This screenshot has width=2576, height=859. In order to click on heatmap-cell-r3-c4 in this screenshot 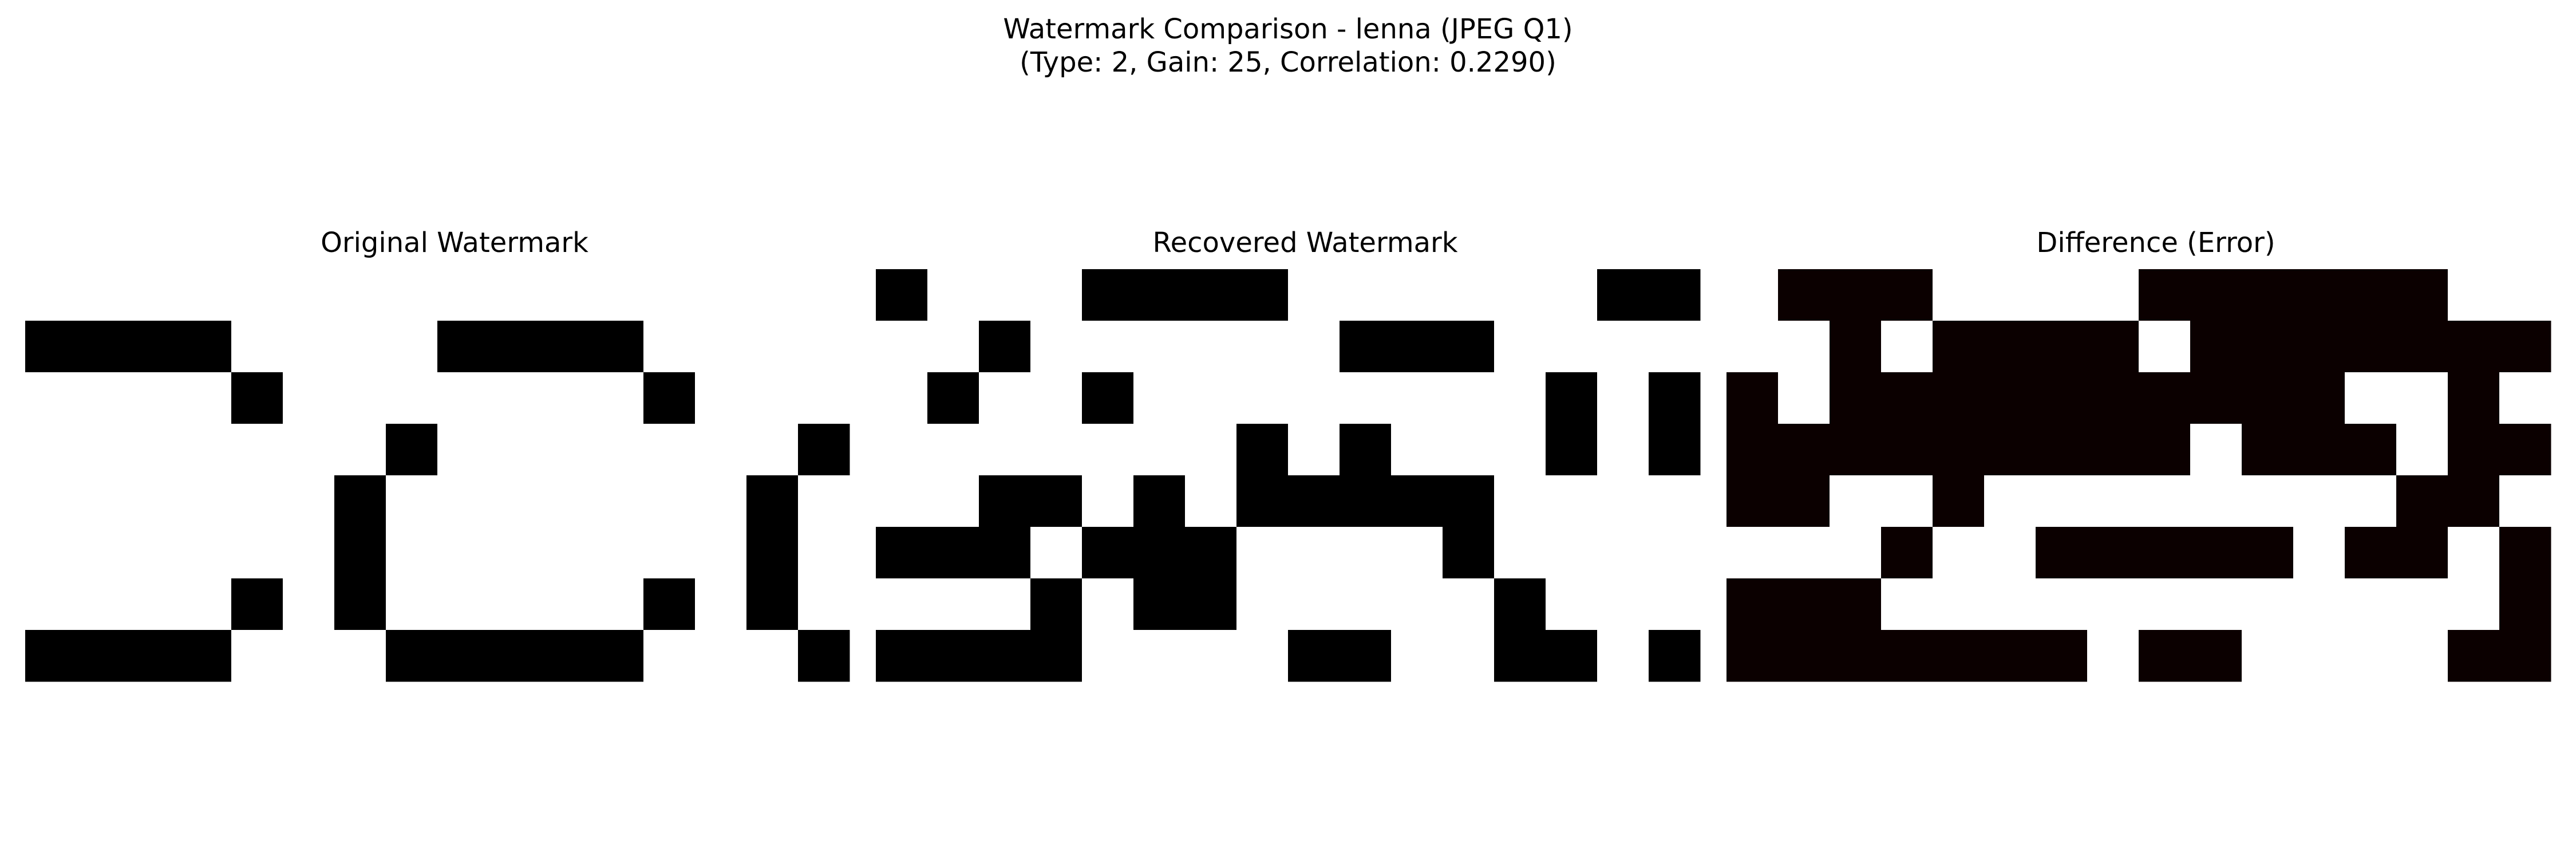, I will do `click(1108, 450)`.